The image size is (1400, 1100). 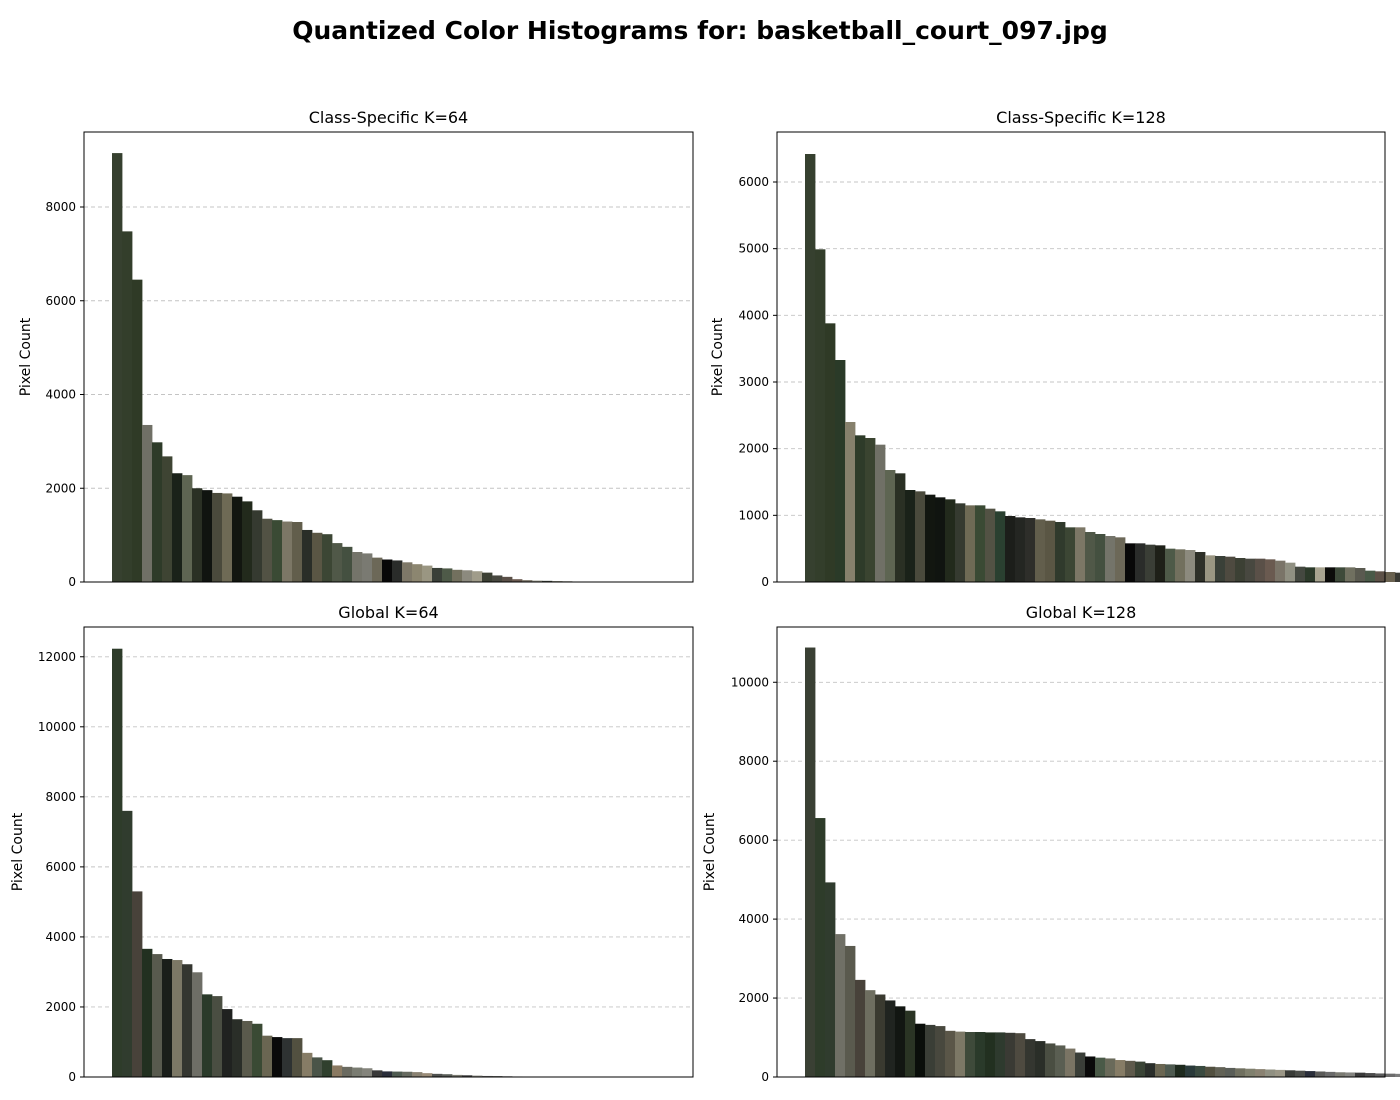 I want to click on panel-title: Class-Specific K=128, so click(x=1081, y=117).